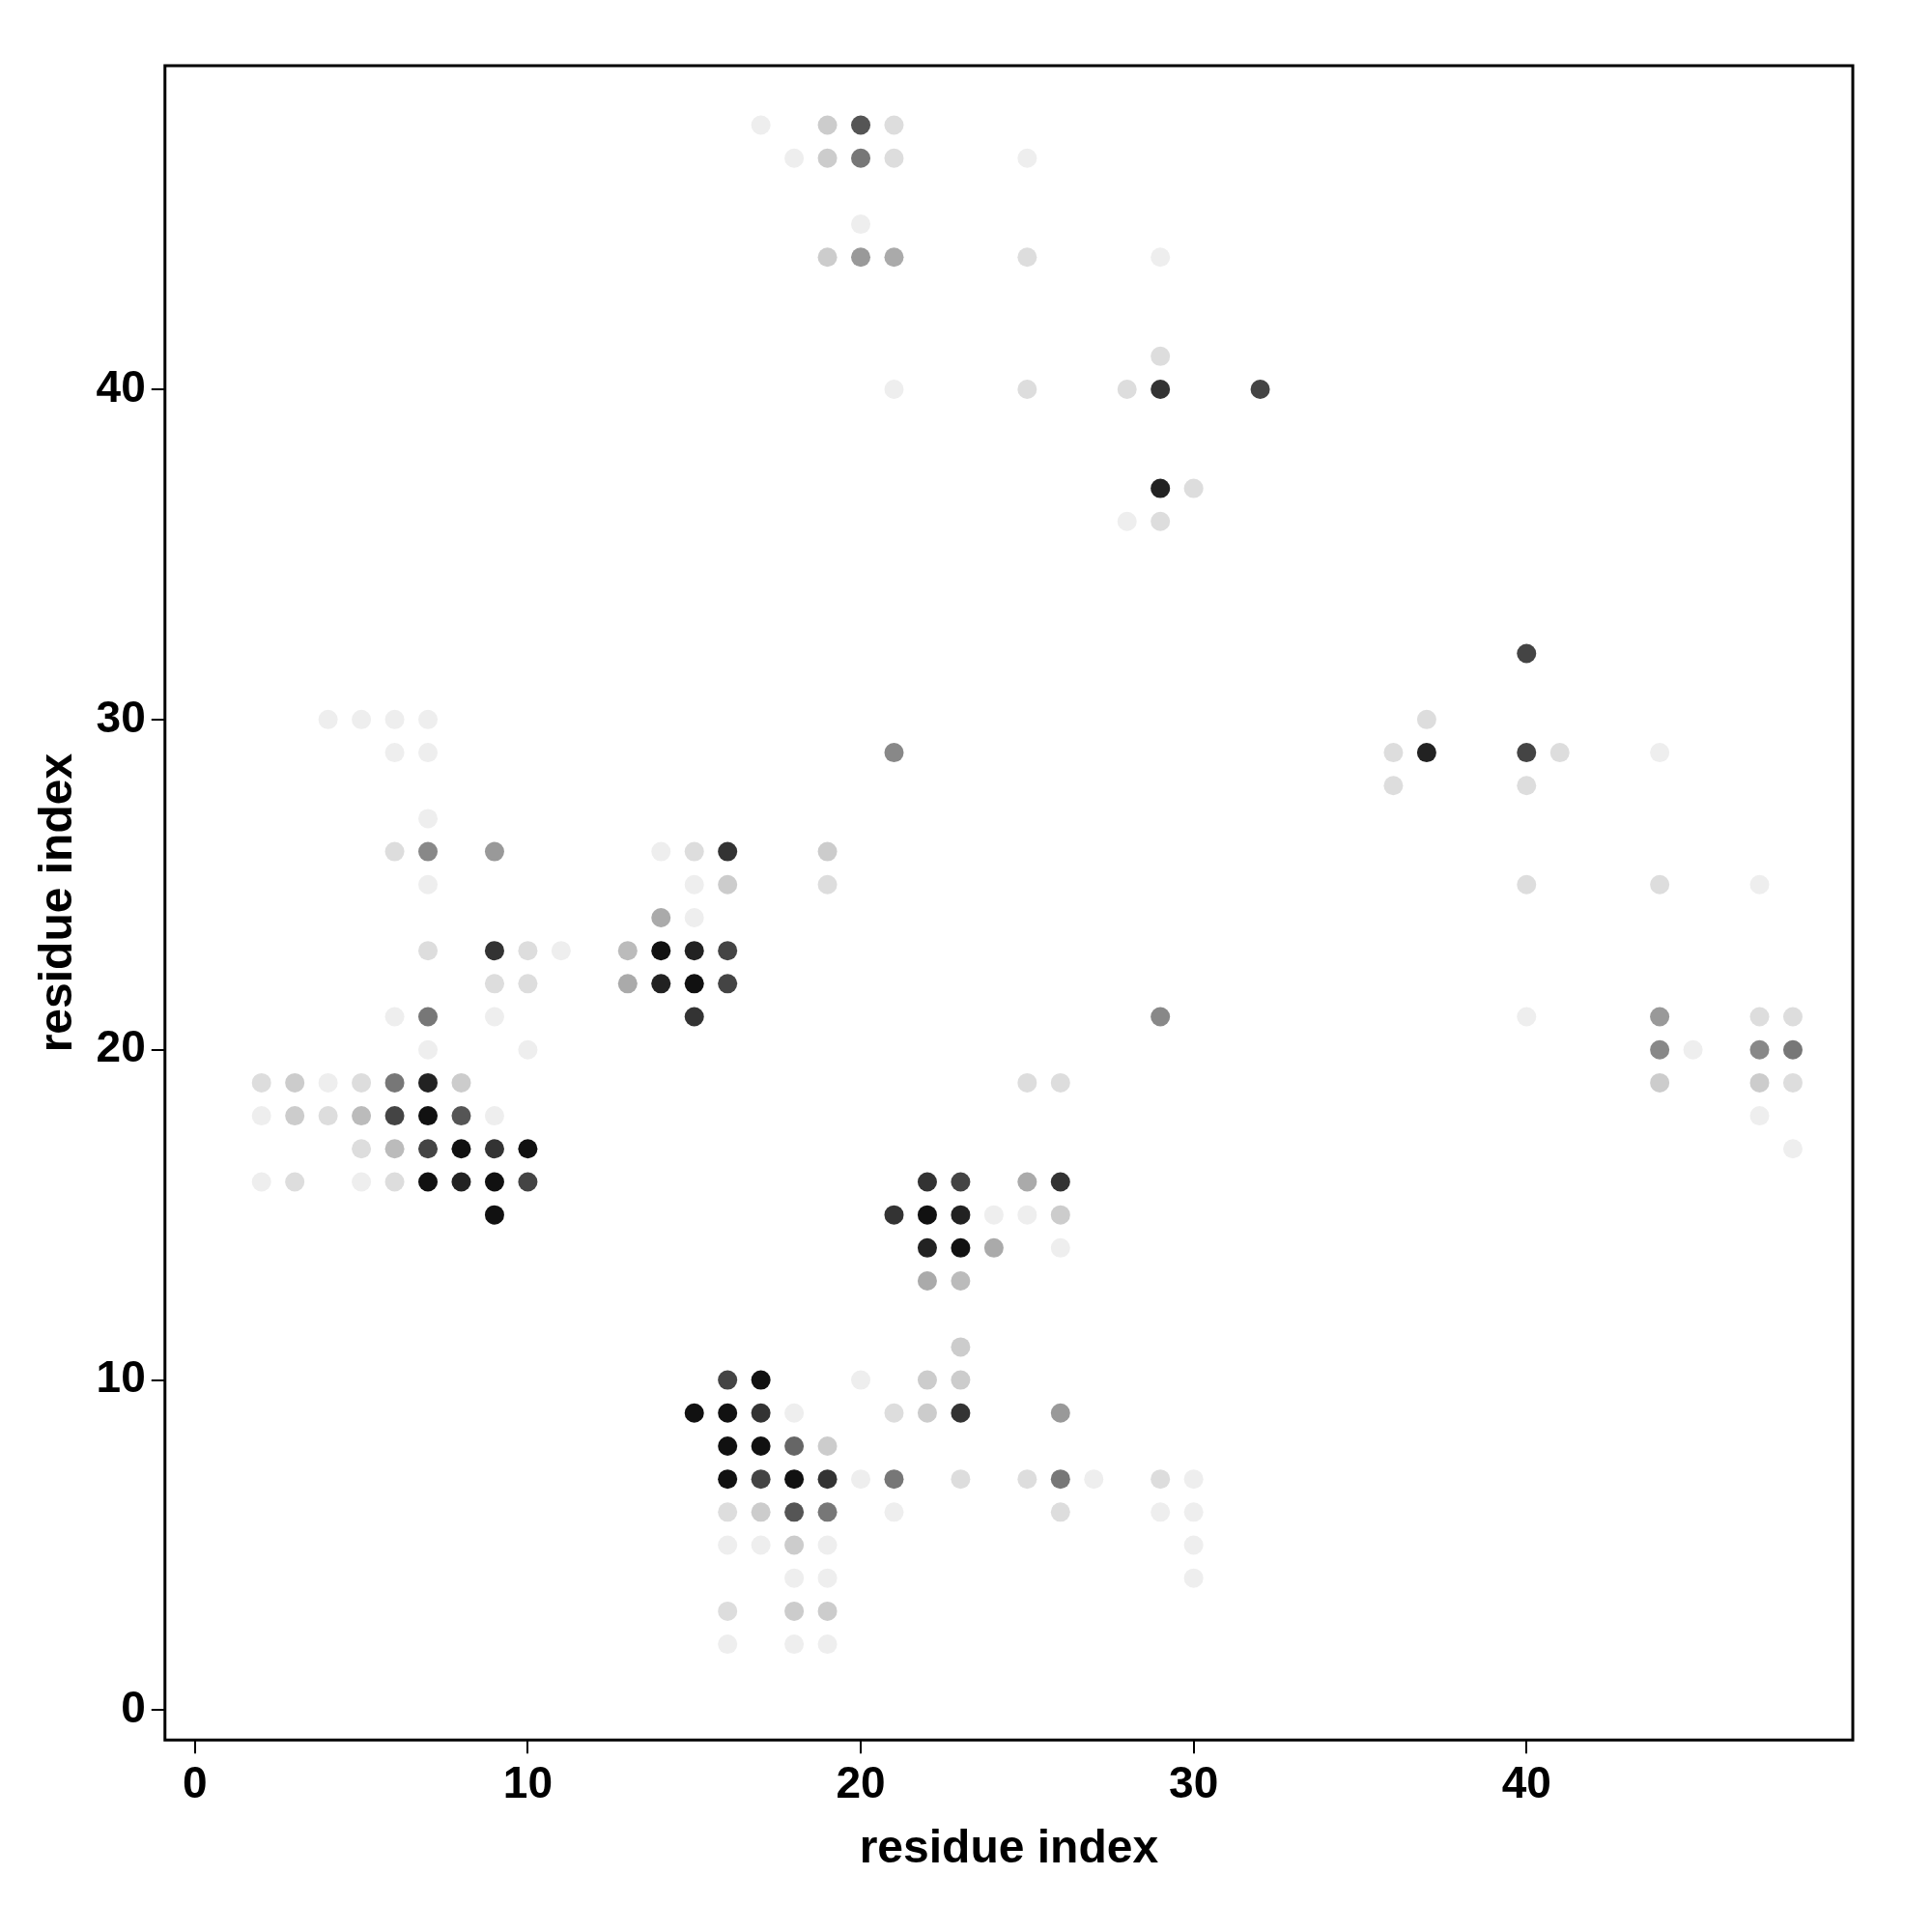 This screenshot has height=1932, width=1932. Describe the element at coordinates (1526, 1782) in the screenshot. I see `x-tick-label: 40` at that location.